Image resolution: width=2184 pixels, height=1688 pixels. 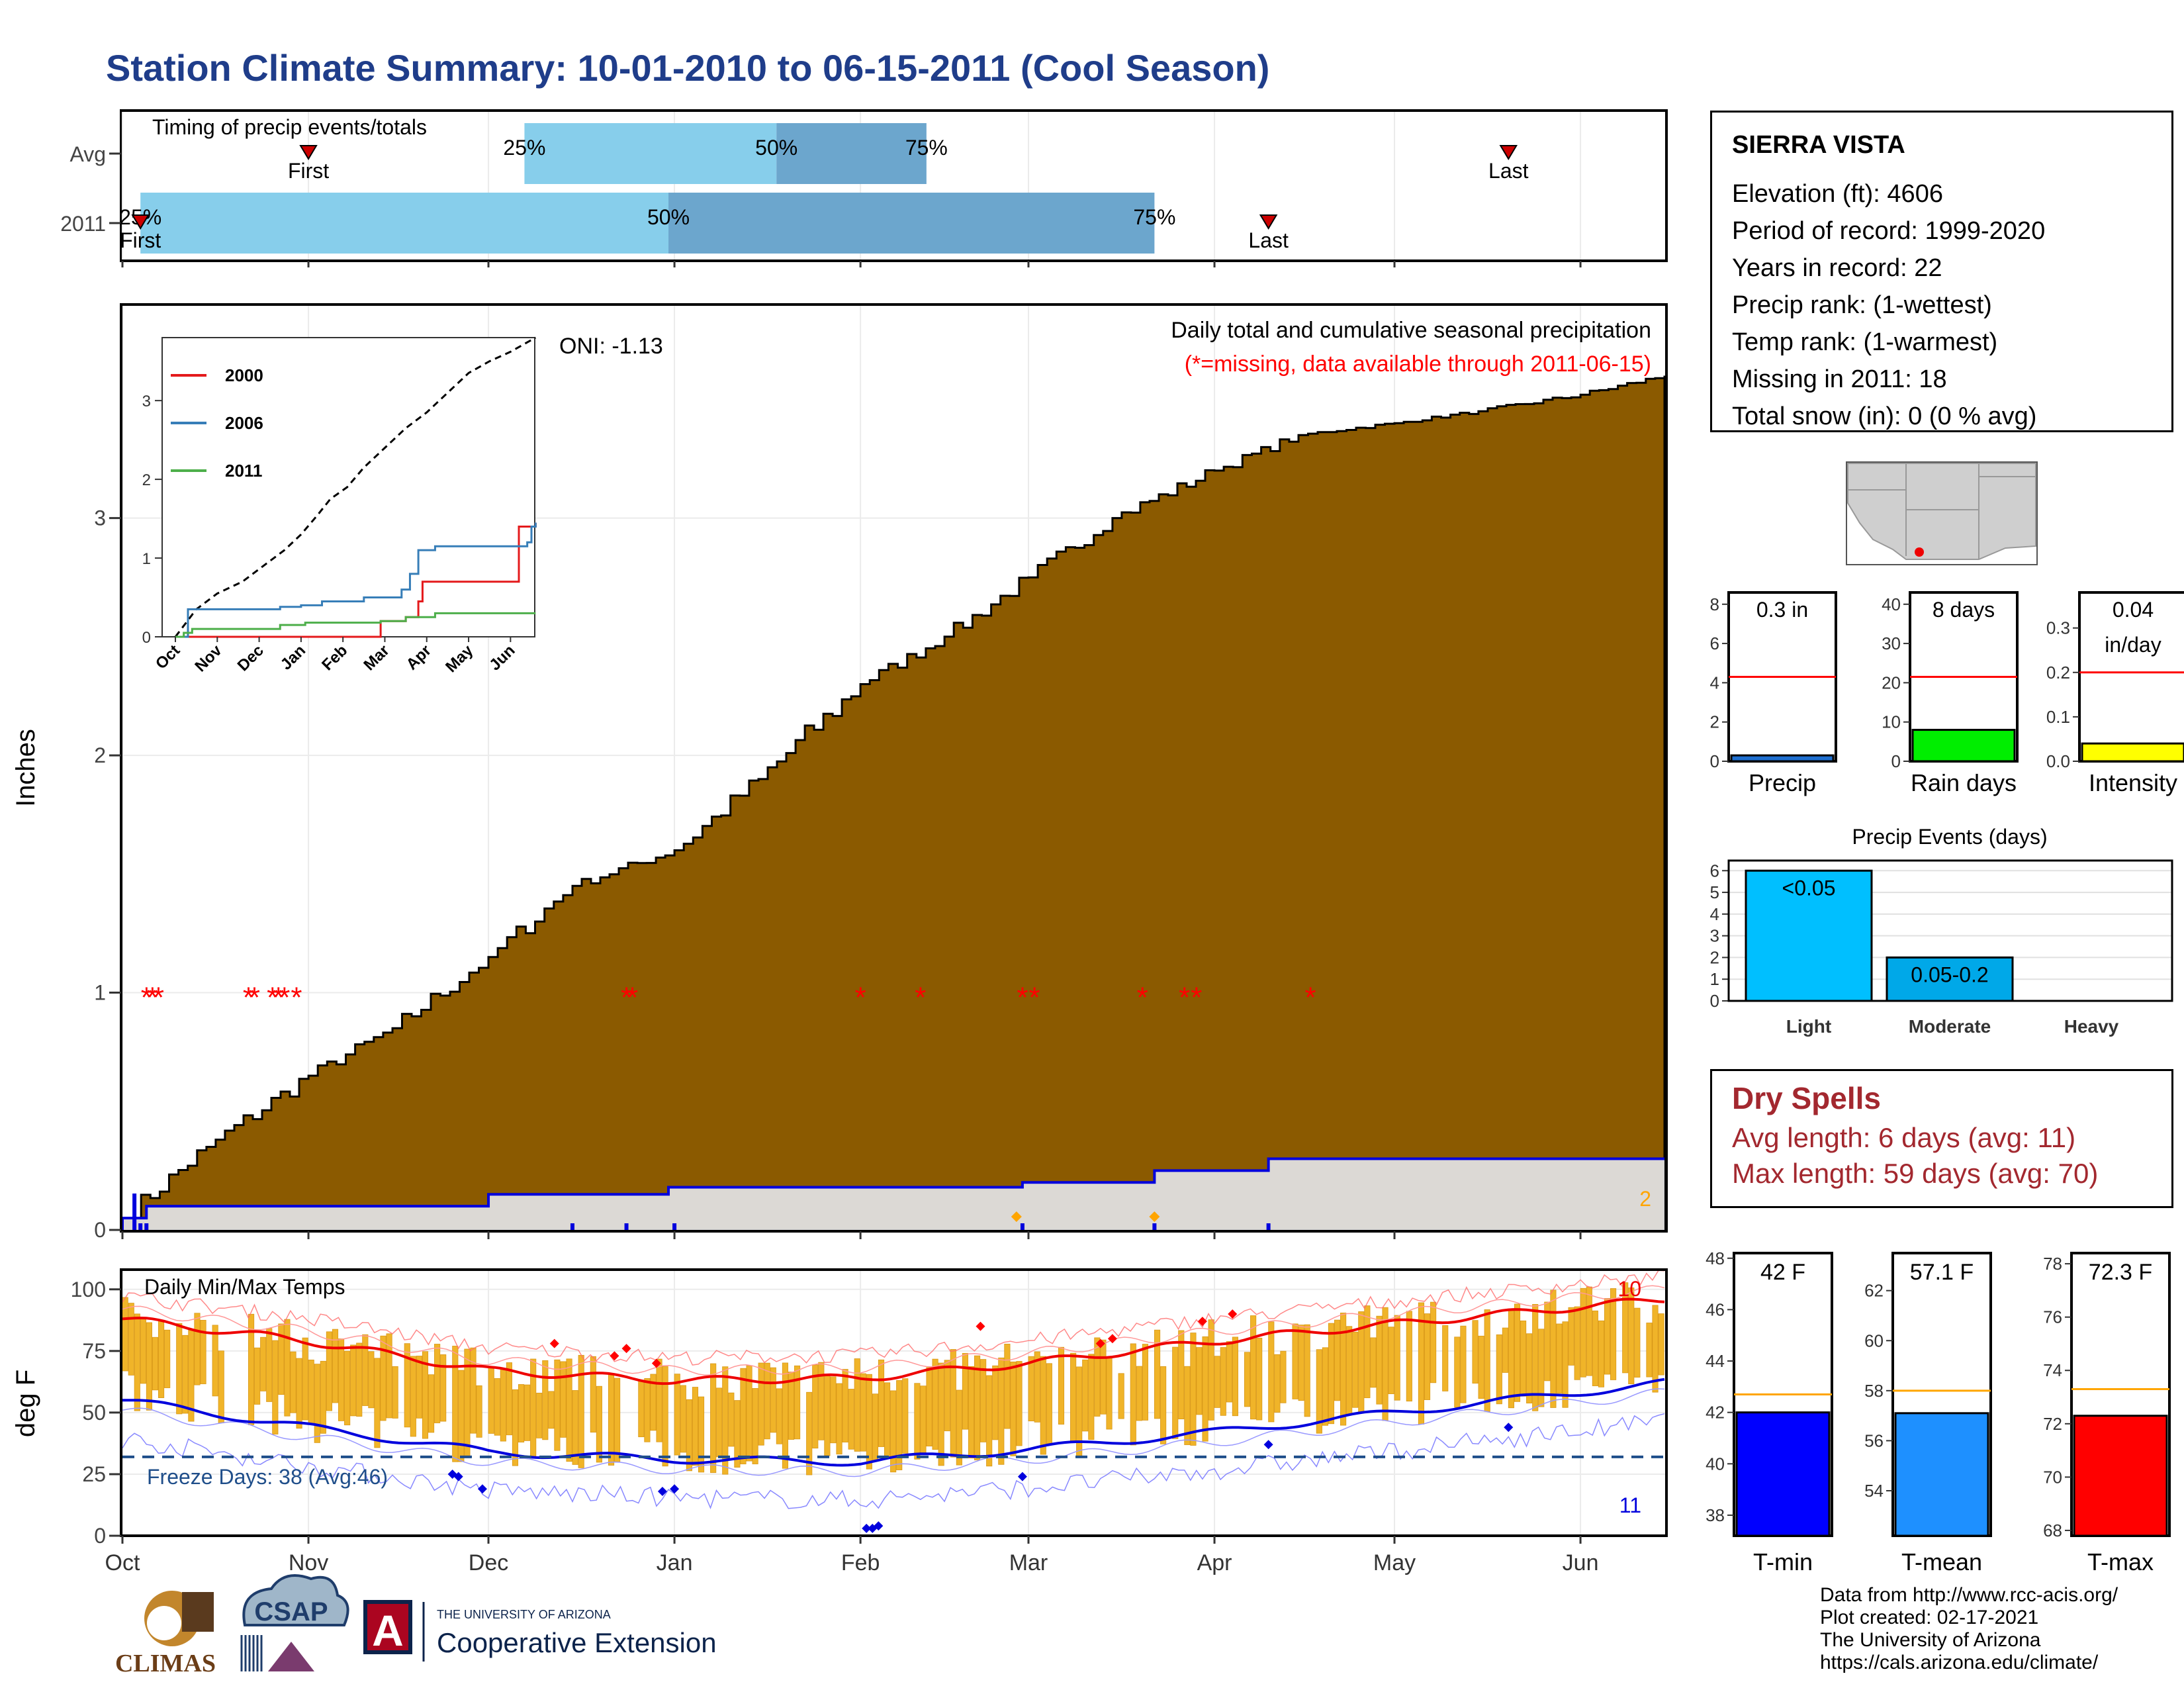 I want to click on avg-cumulative-area, so click(x=893, y=1194).